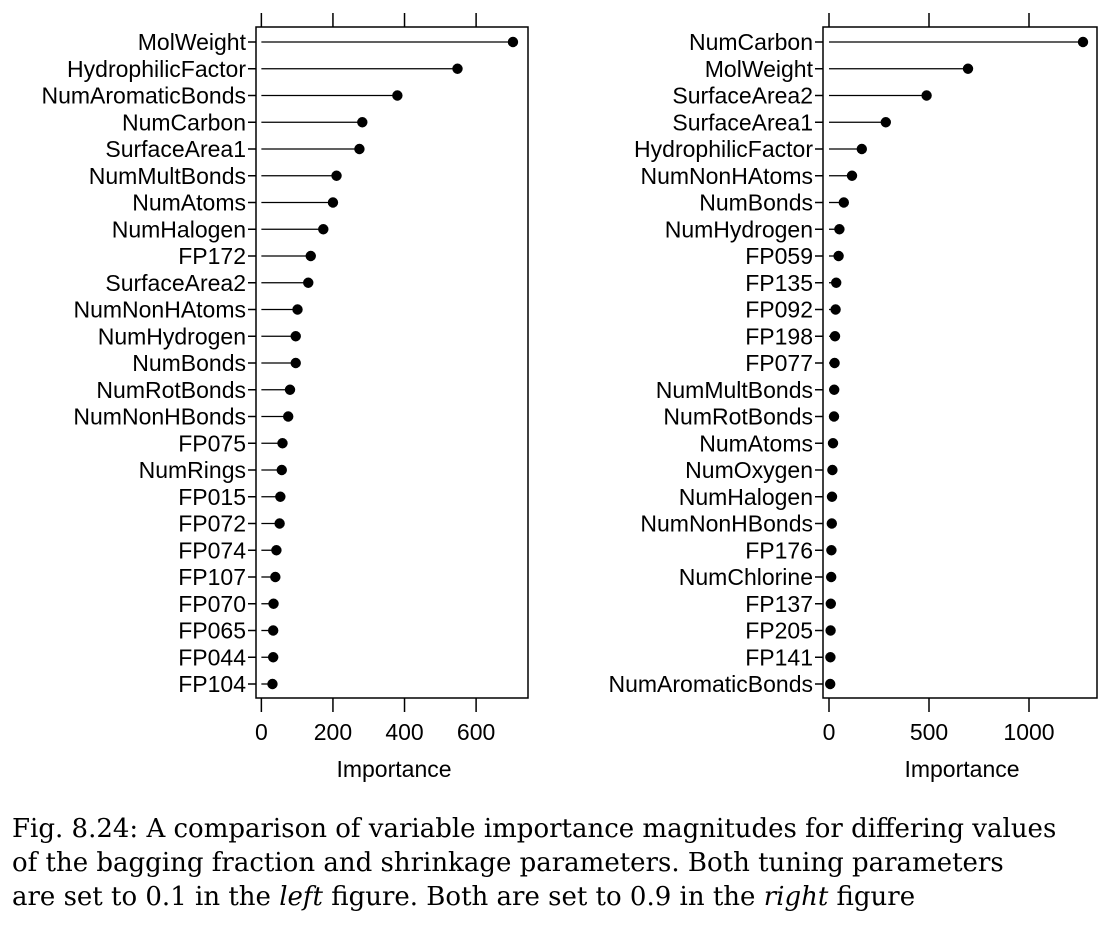 The width and height of the screenshot is (1114, 938). I want to click on y-category-label: NumMultBonds, so click(734, 390).